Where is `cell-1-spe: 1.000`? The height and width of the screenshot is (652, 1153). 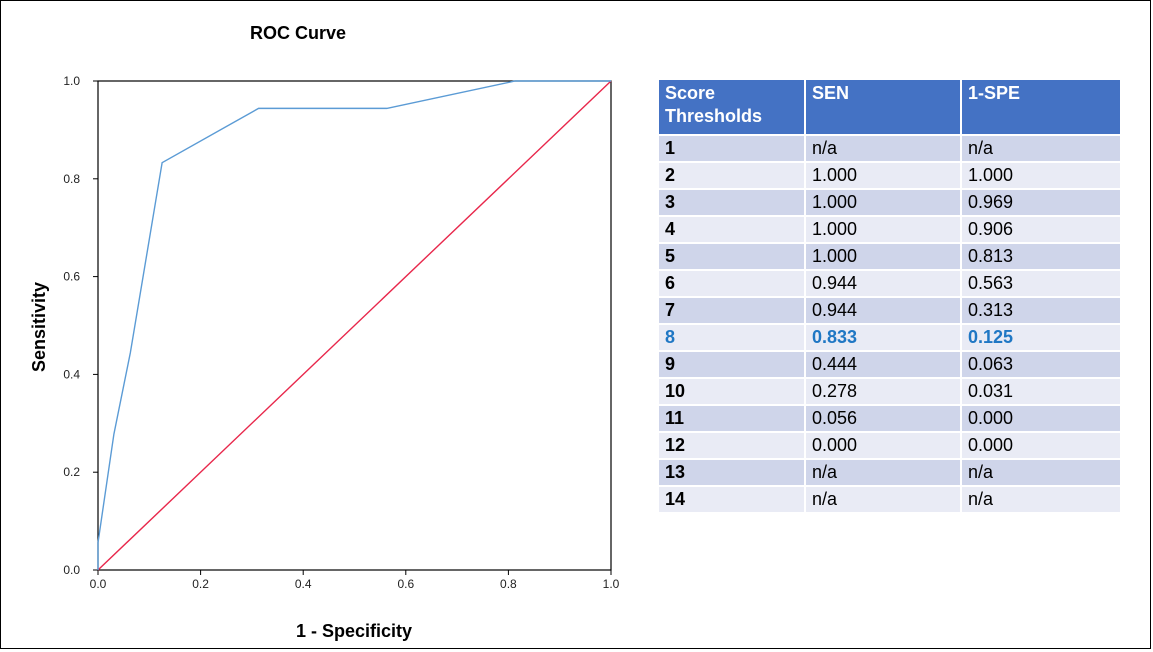 cell-1-spe: 1.000 is located at coordinates (1041, 176).